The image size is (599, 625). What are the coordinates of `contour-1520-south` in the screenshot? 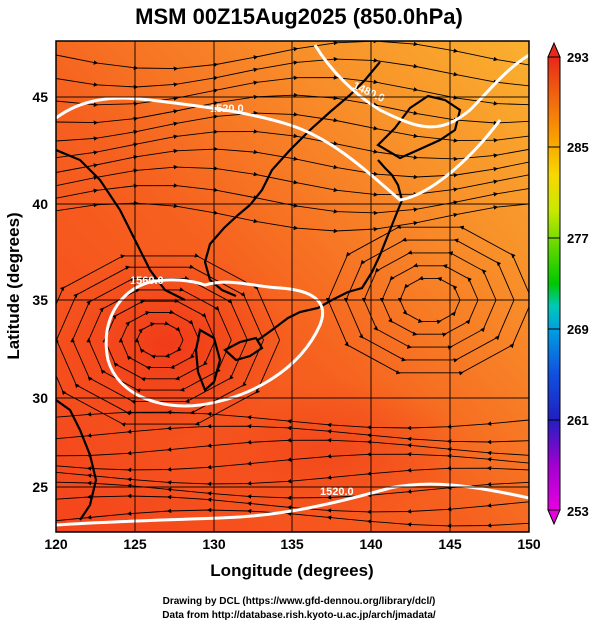 It's located at (292, 504).